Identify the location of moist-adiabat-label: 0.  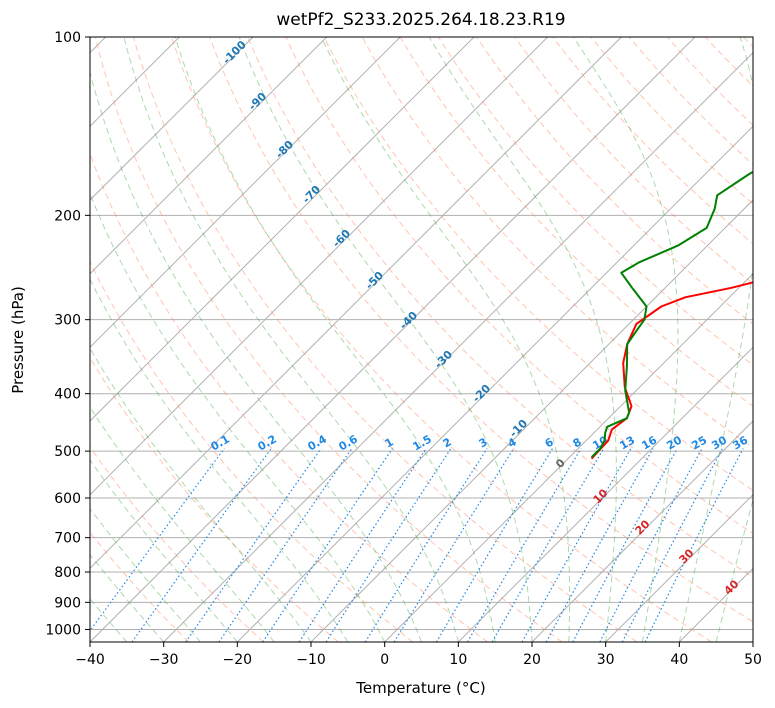
(560, 463).